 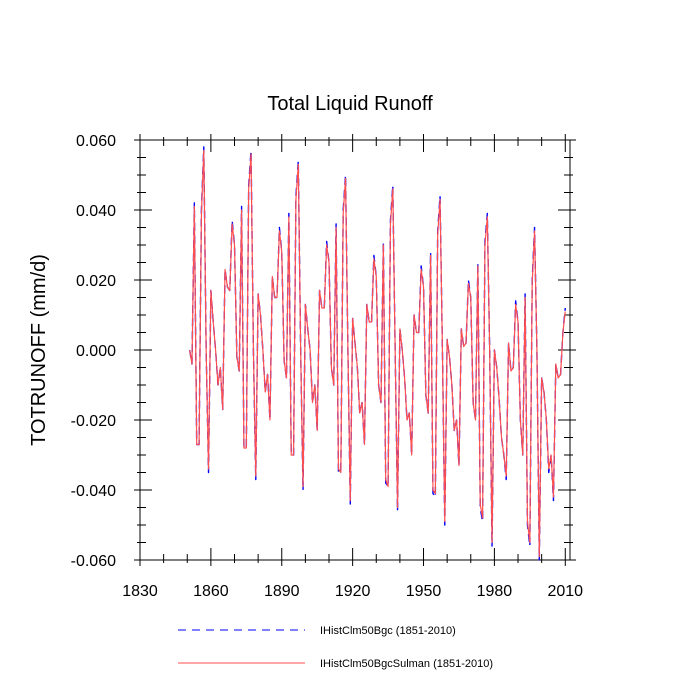 What do you see at coordinates (350, 104) in the screenshot?
I see `chart-title: Total Liquid Runoff` at bounding box center [350, 104].